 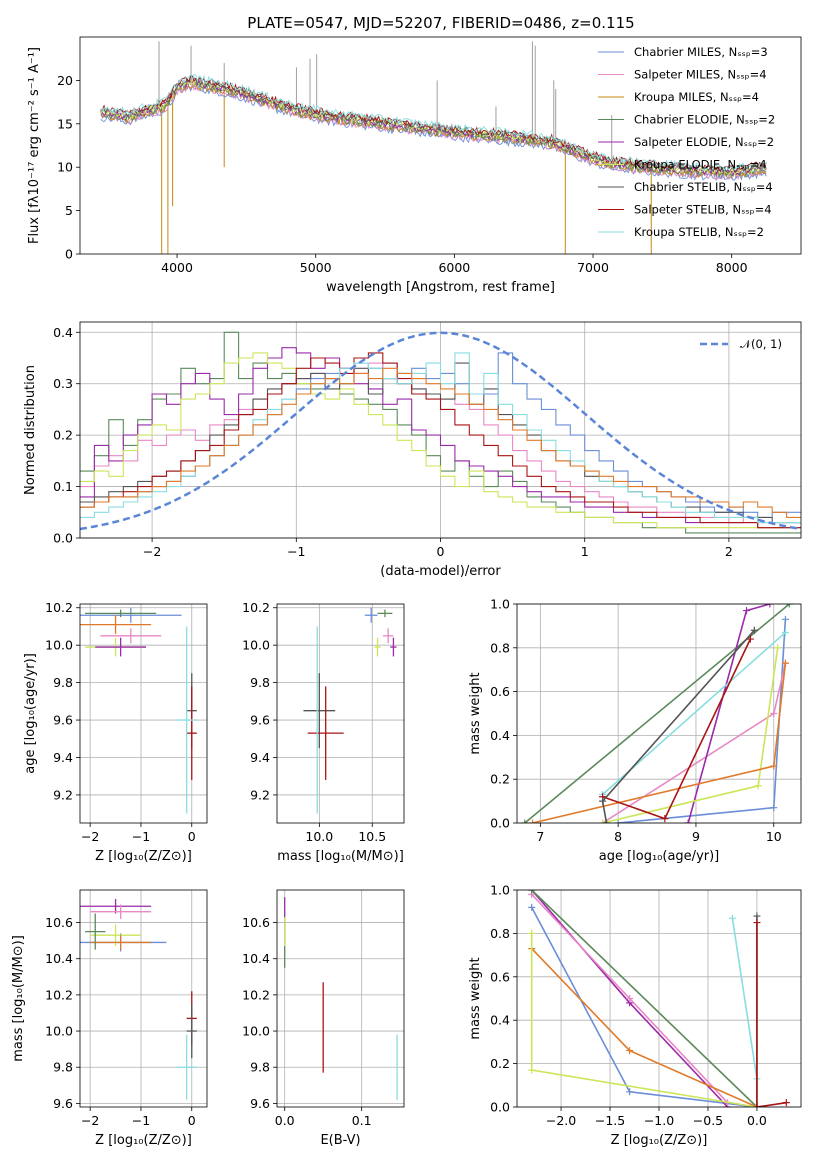 What do you see at coordinates (703, 210) in the screenshot?
I see `legend-label: Salpeter STELIB, Nₛₛₚ=4` at bounding box center [703, 210].